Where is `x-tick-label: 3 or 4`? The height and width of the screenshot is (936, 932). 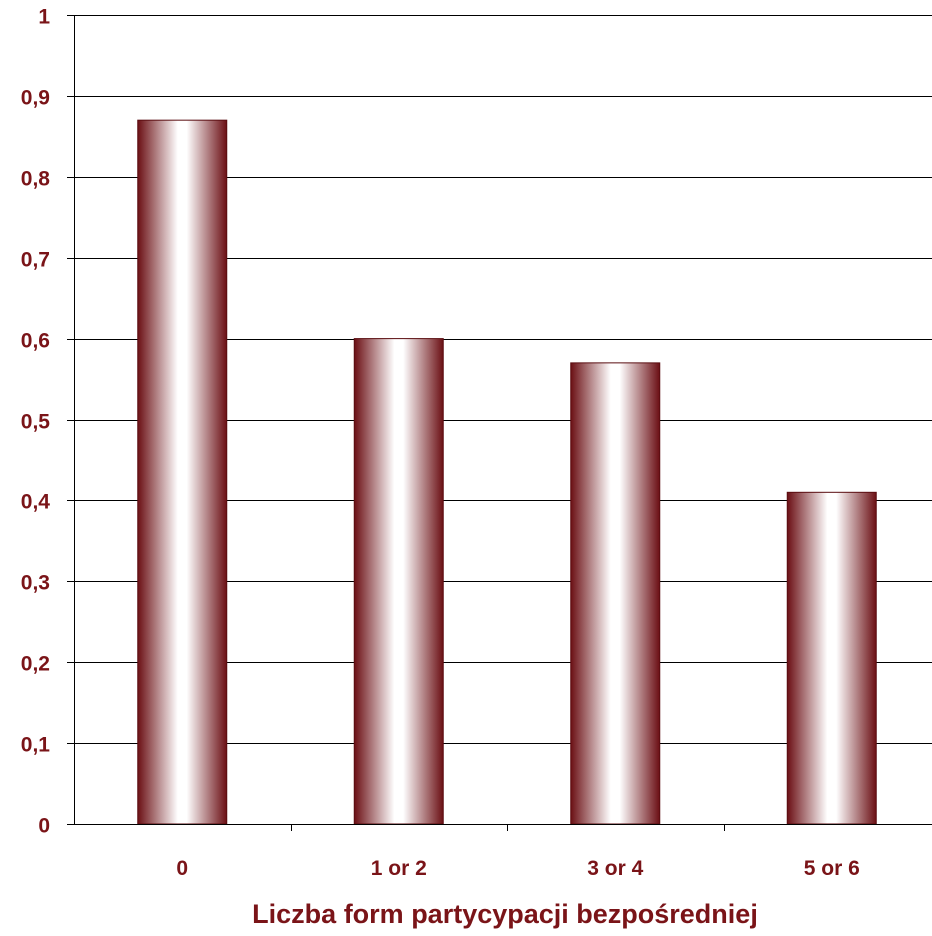 x-tick-label: 3 or 4 is located at coordinates (615, 868).